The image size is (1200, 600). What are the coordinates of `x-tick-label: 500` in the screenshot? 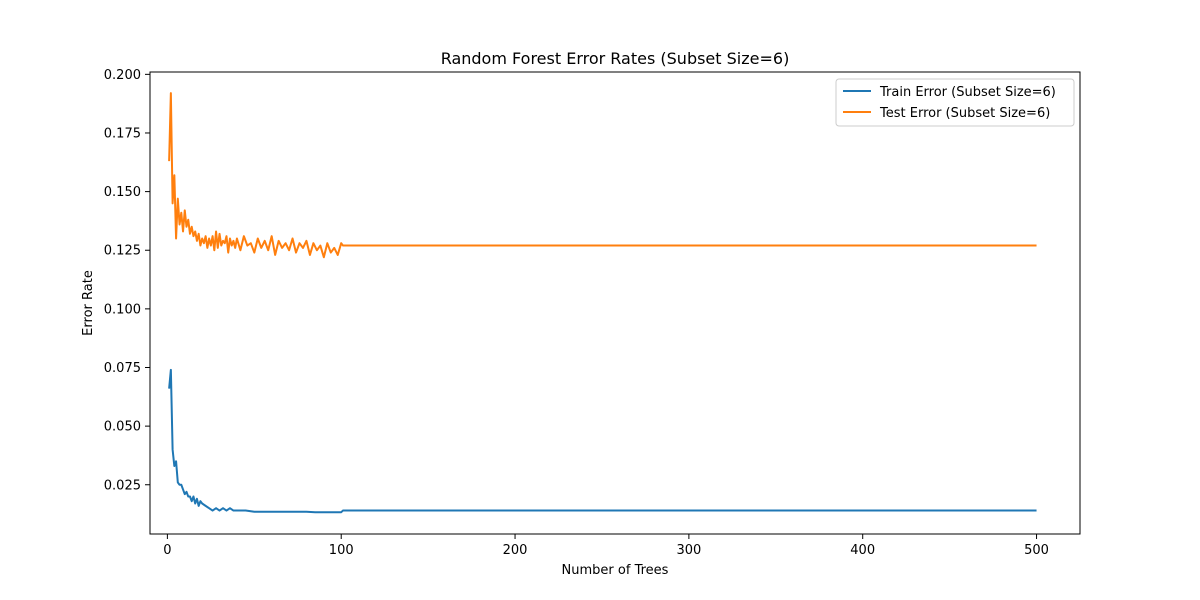 It's located at (1036, 550).